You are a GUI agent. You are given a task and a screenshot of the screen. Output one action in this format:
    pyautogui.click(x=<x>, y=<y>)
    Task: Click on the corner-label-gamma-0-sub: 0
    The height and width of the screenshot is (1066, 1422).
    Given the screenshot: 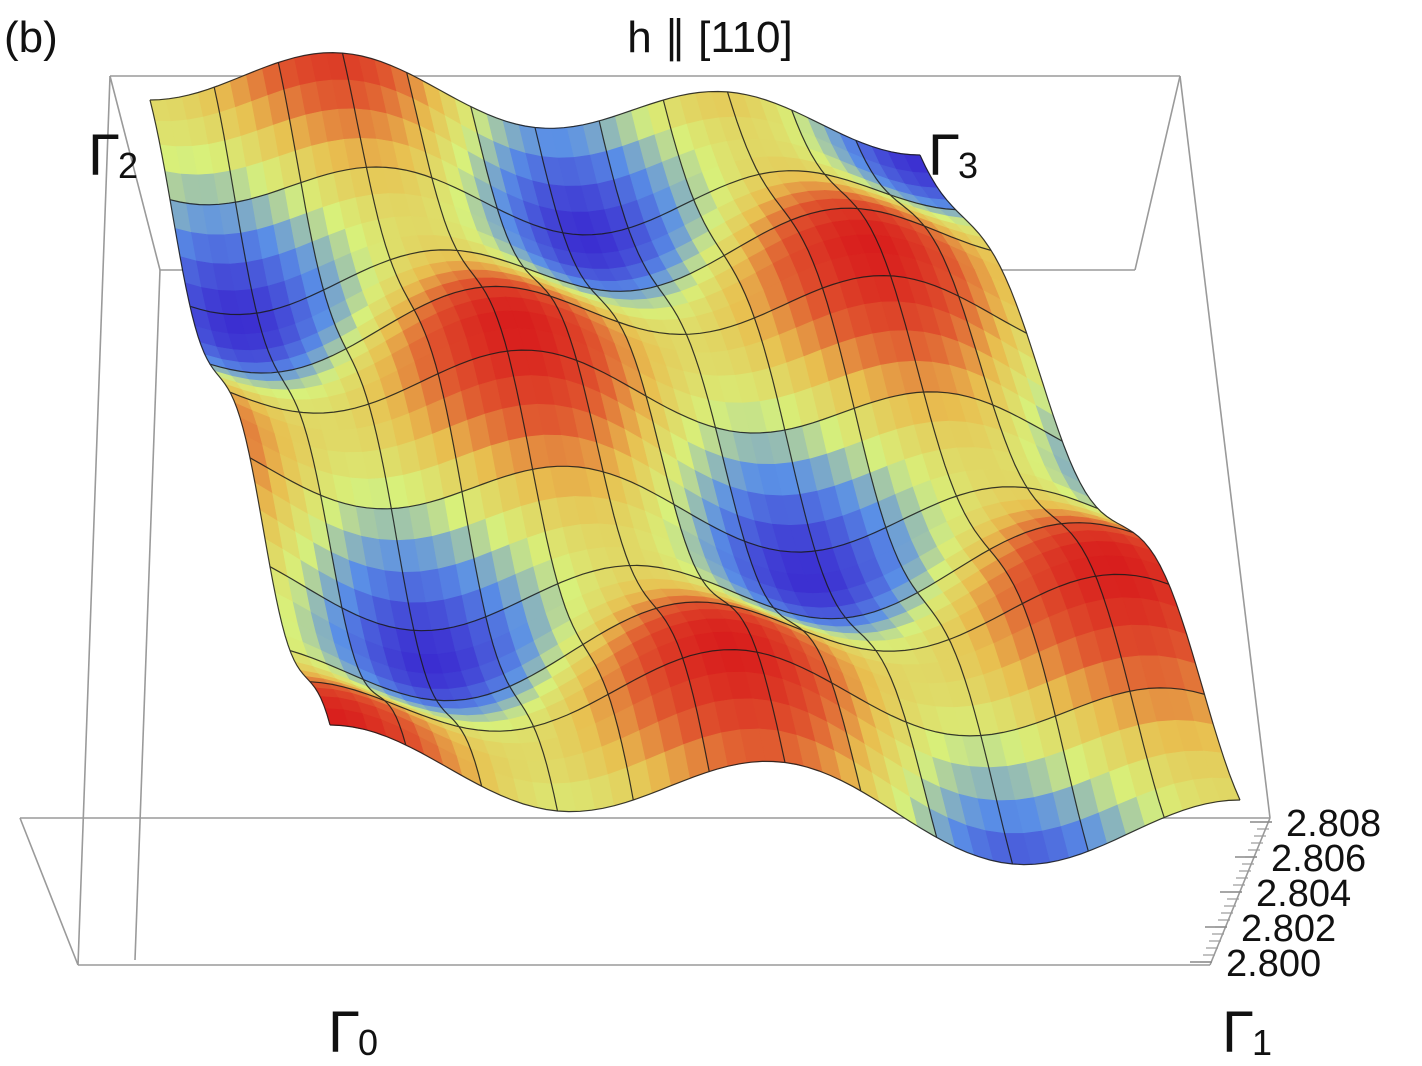 What is the action you would take?
    pyautogui.click(x=368, y=1042)
    